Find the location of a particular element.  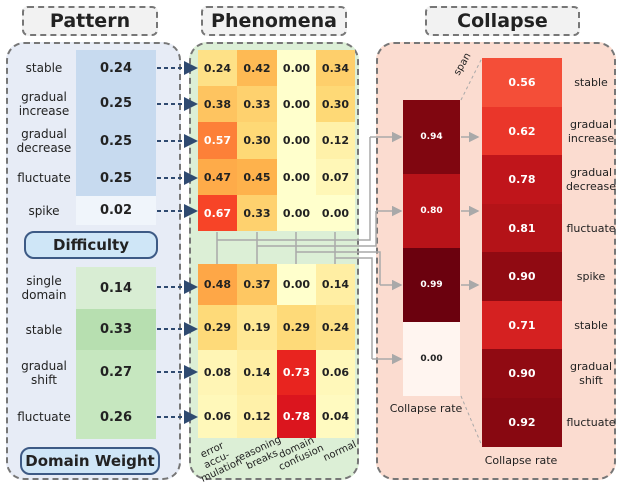

collapse-pattern-cell: 0.81 is located at coordinates (522, 228).